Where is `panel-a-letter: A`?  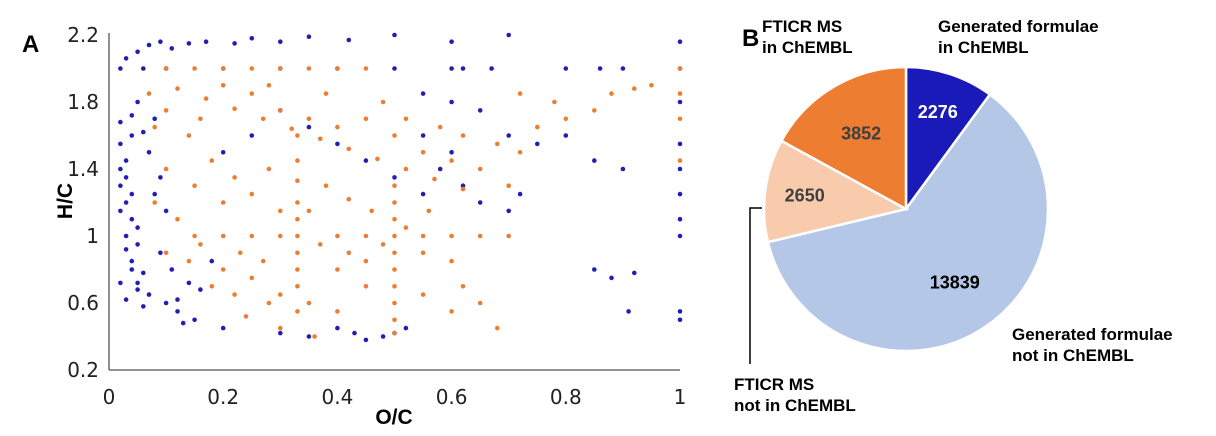 panel-a-letter: A is located at coordinates (30, 44).